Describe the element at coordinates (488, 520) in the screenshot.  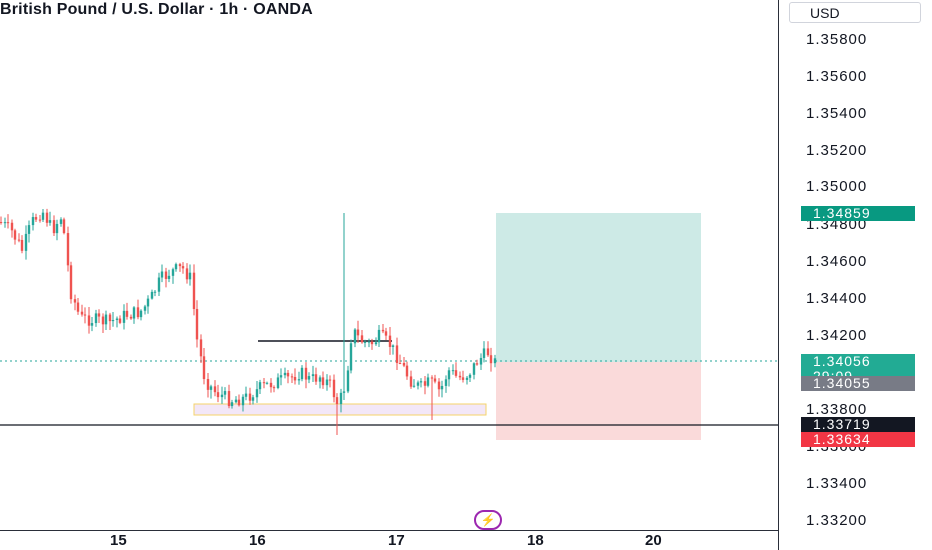
I see `lightning-icon: ⚡` at that location.